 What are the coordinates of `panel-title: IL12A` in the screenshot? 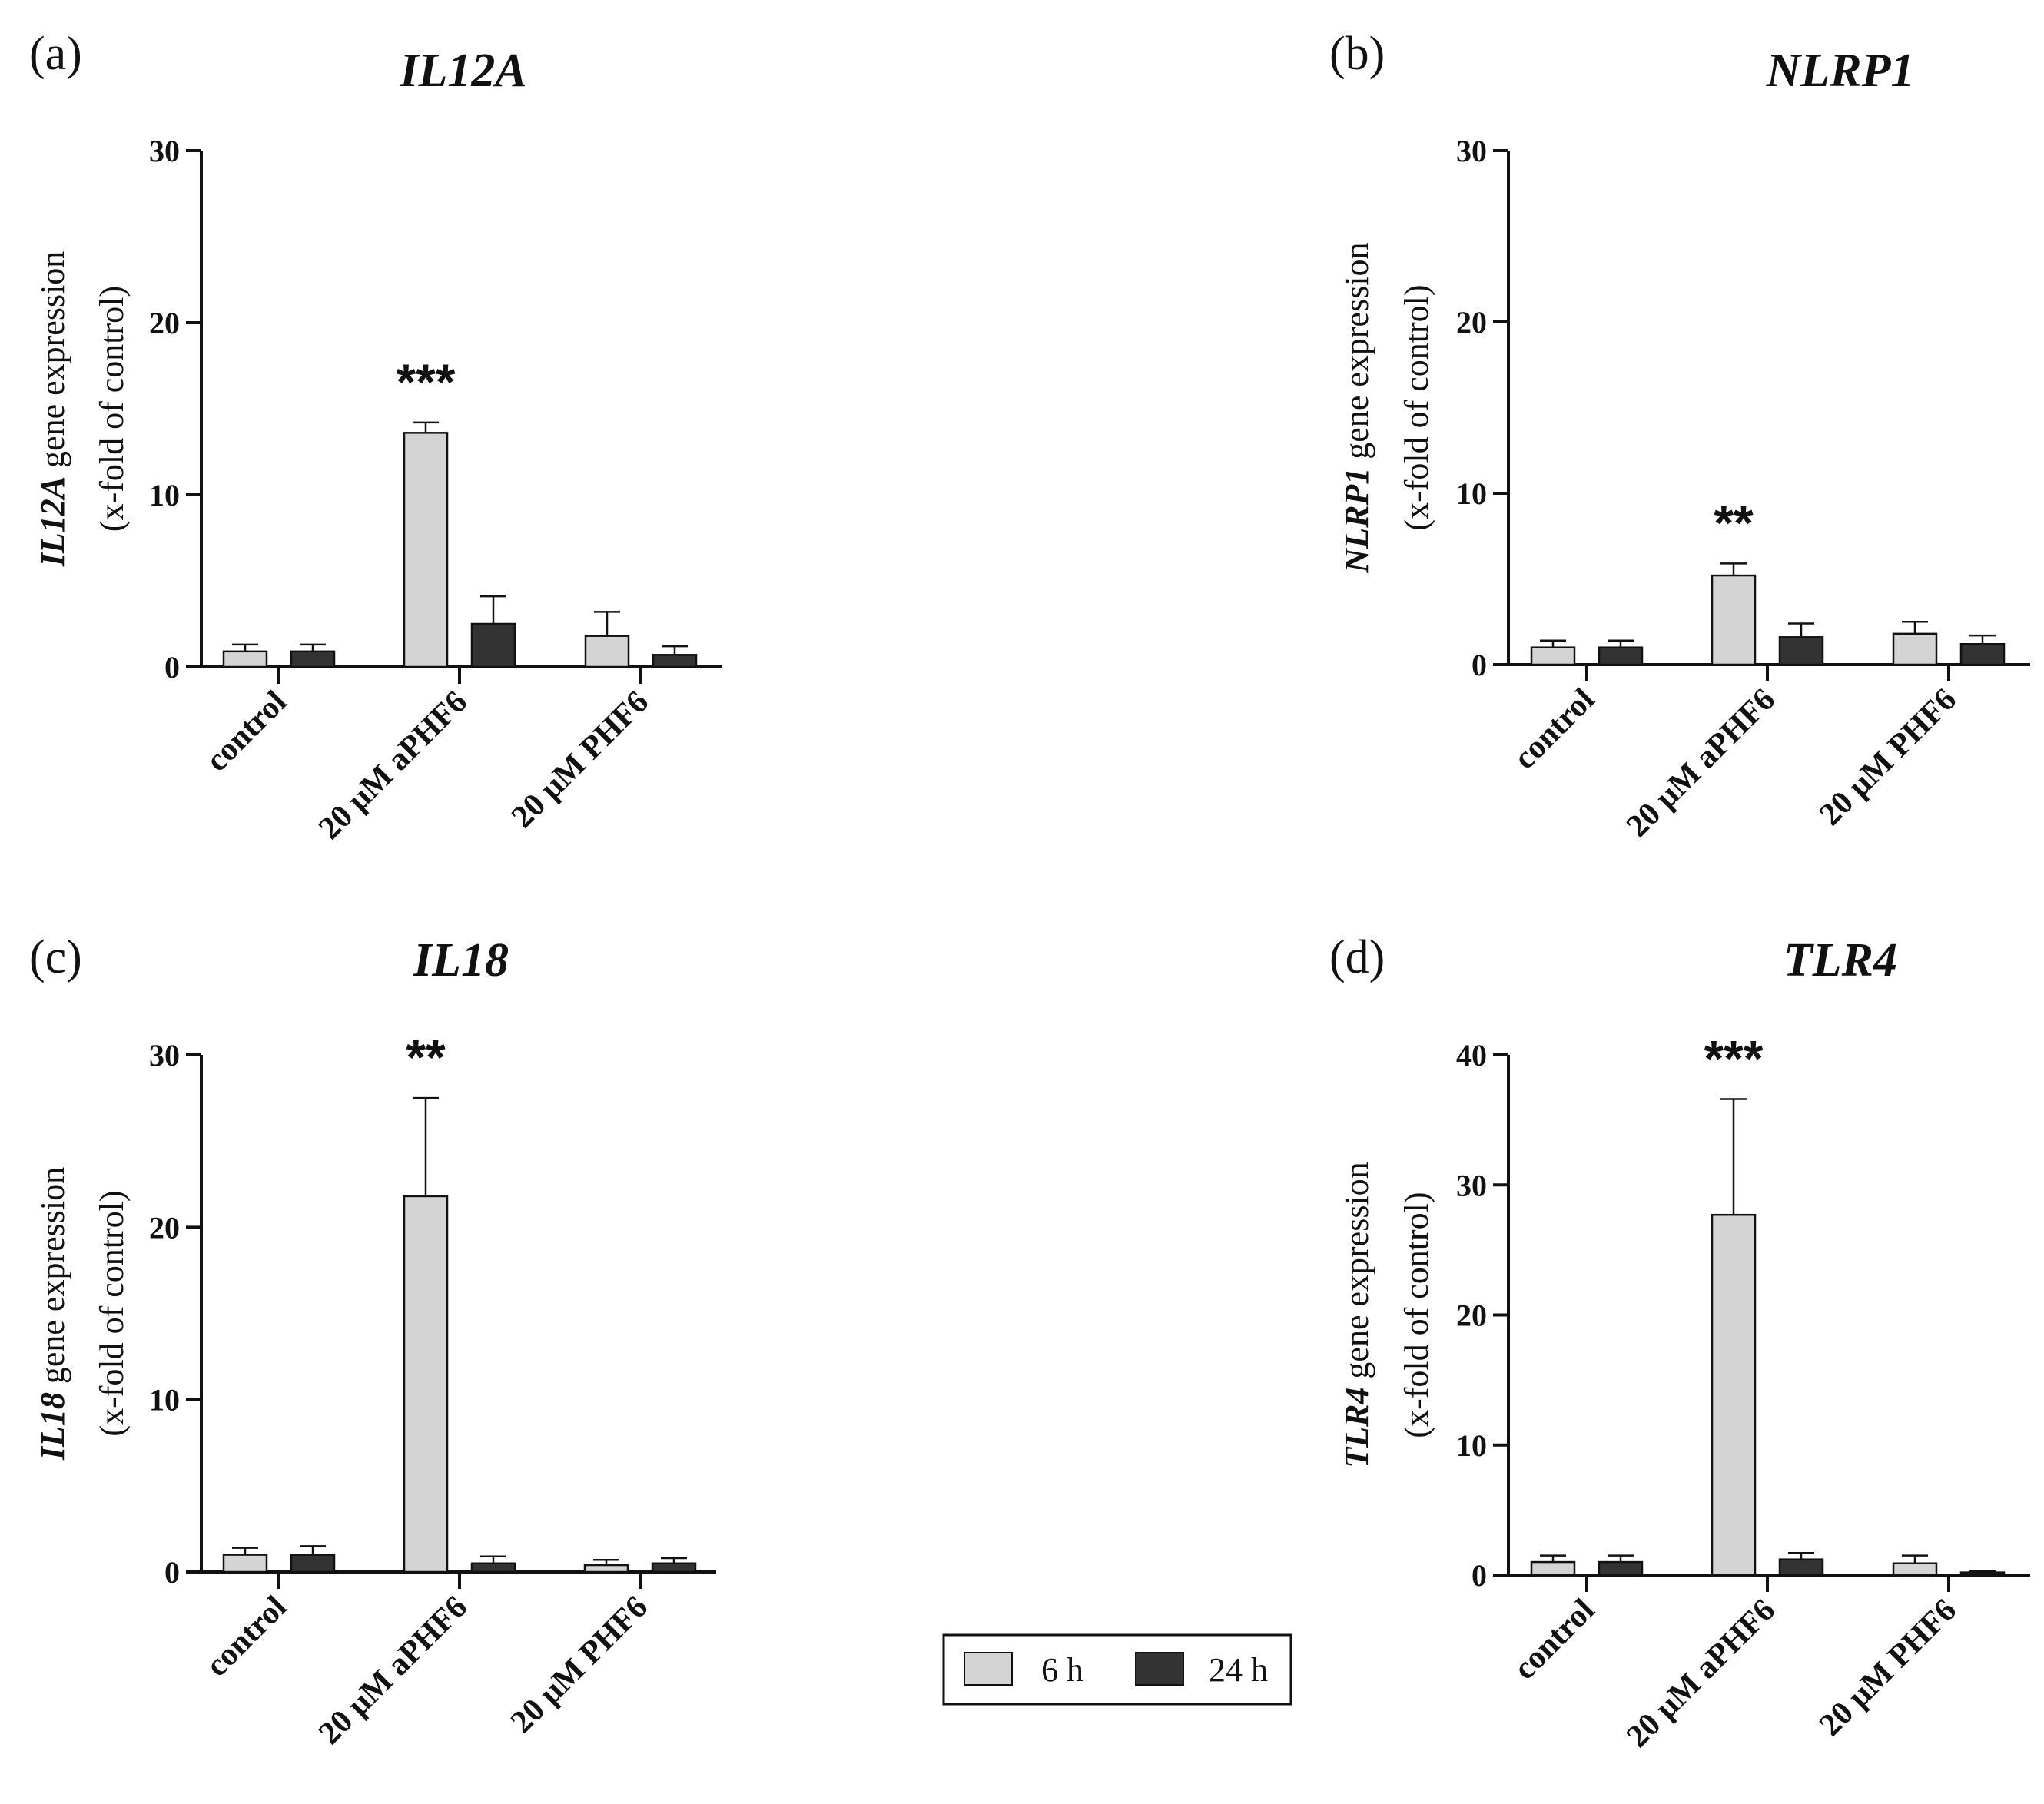 It's located at (462, 71).